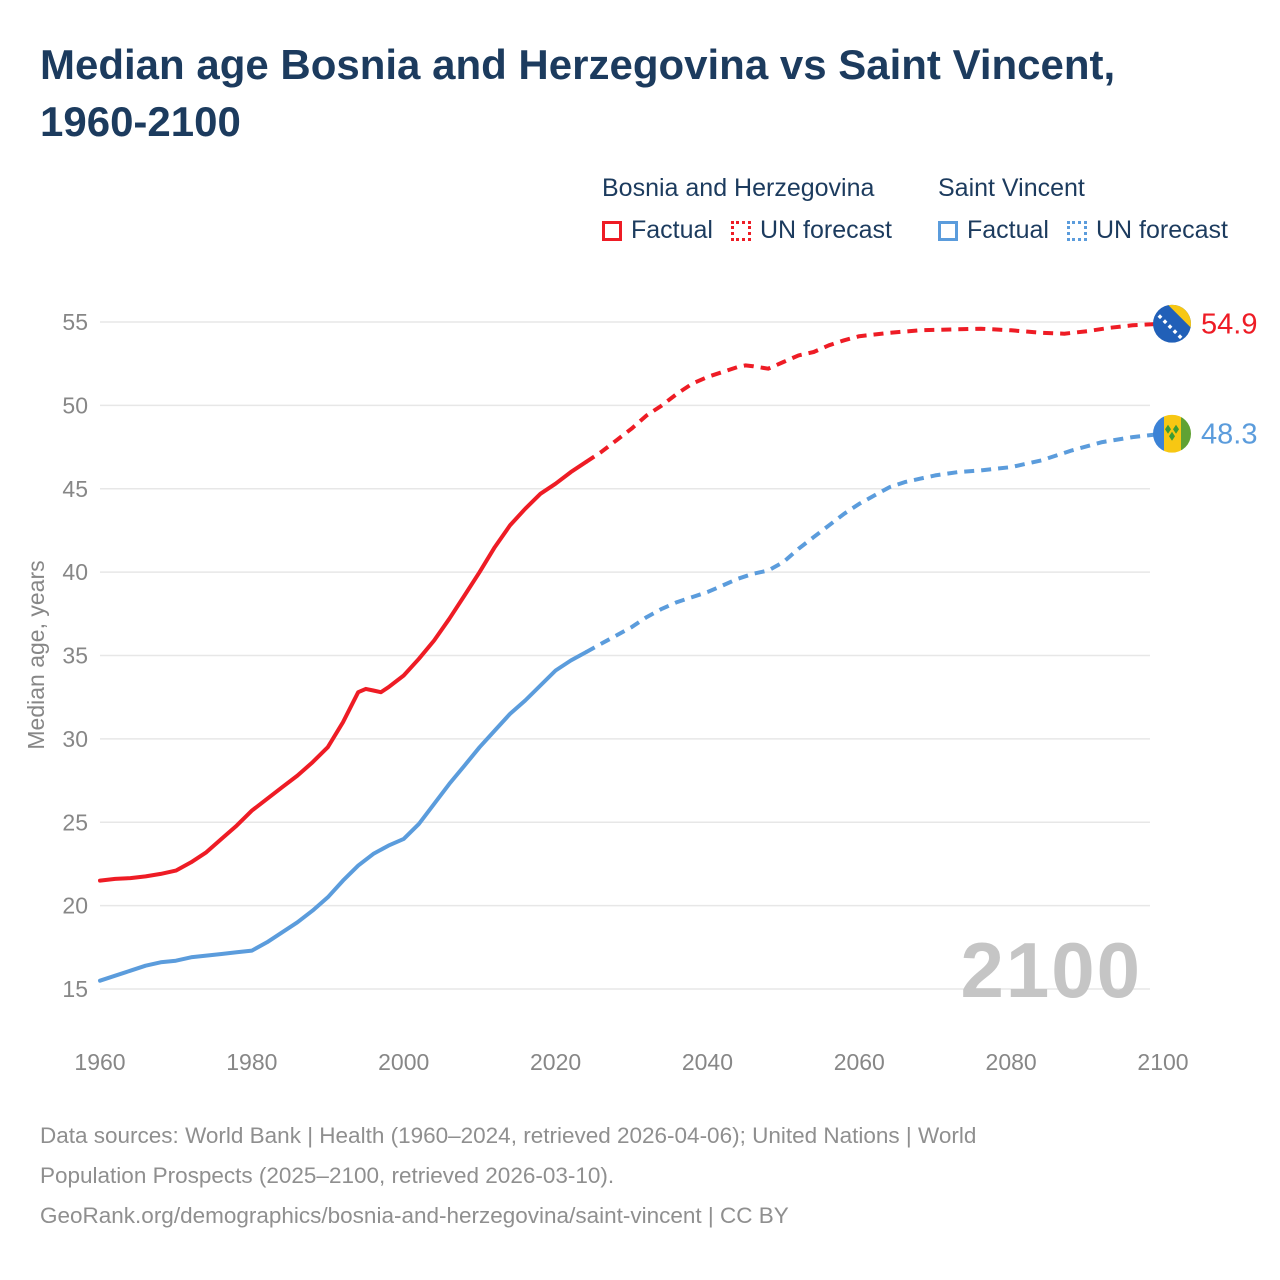 This screenshot has height=1280, width=1280. I want to click on legend-swatch-saint-vincent-forecast, so click(1076, 230).